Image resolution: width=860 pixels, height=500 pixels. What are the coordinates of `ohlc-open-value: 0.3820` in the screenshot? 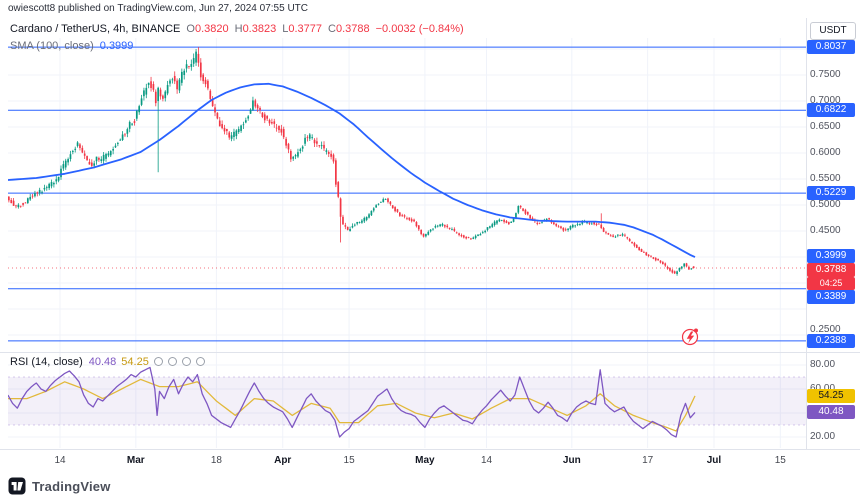 It's located at (211, 29).